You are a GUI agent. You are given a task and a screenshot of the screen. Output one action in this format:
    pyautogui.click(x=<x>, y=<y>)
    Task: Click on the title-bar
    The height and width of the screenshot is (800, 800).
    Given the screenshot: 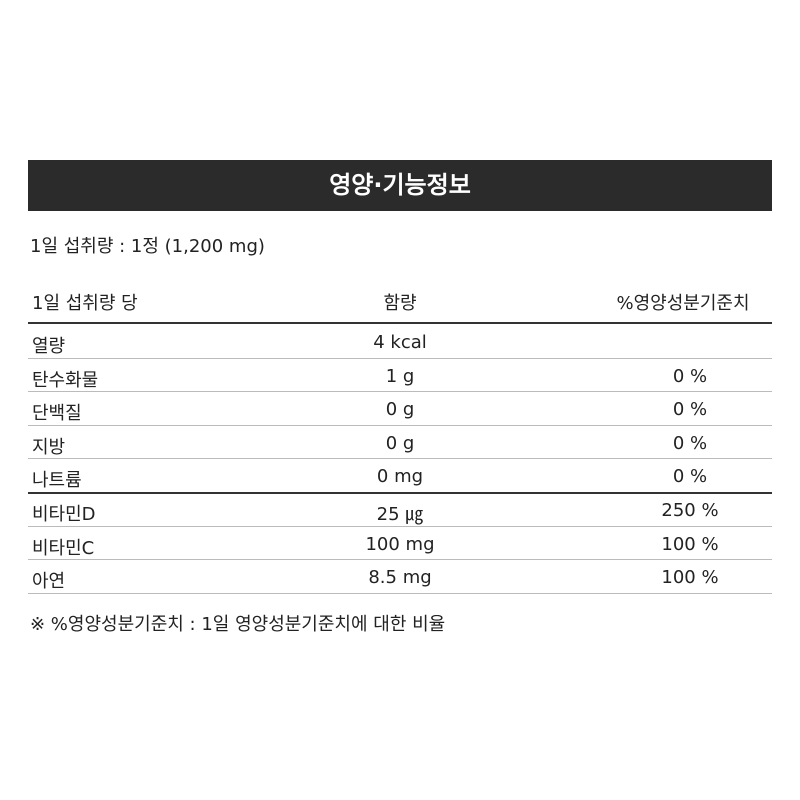 What is the action you would take?
    pyautogui.click(x=400, y=185)
    